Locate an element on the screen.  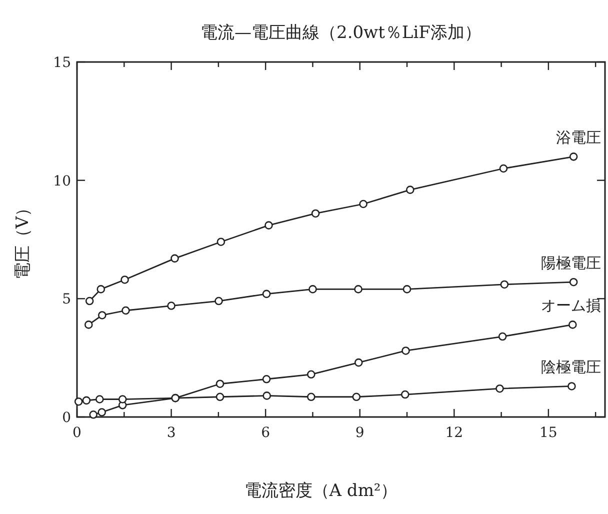
y-axis-title: 電圧（V） is located at coordinates (23, 239).